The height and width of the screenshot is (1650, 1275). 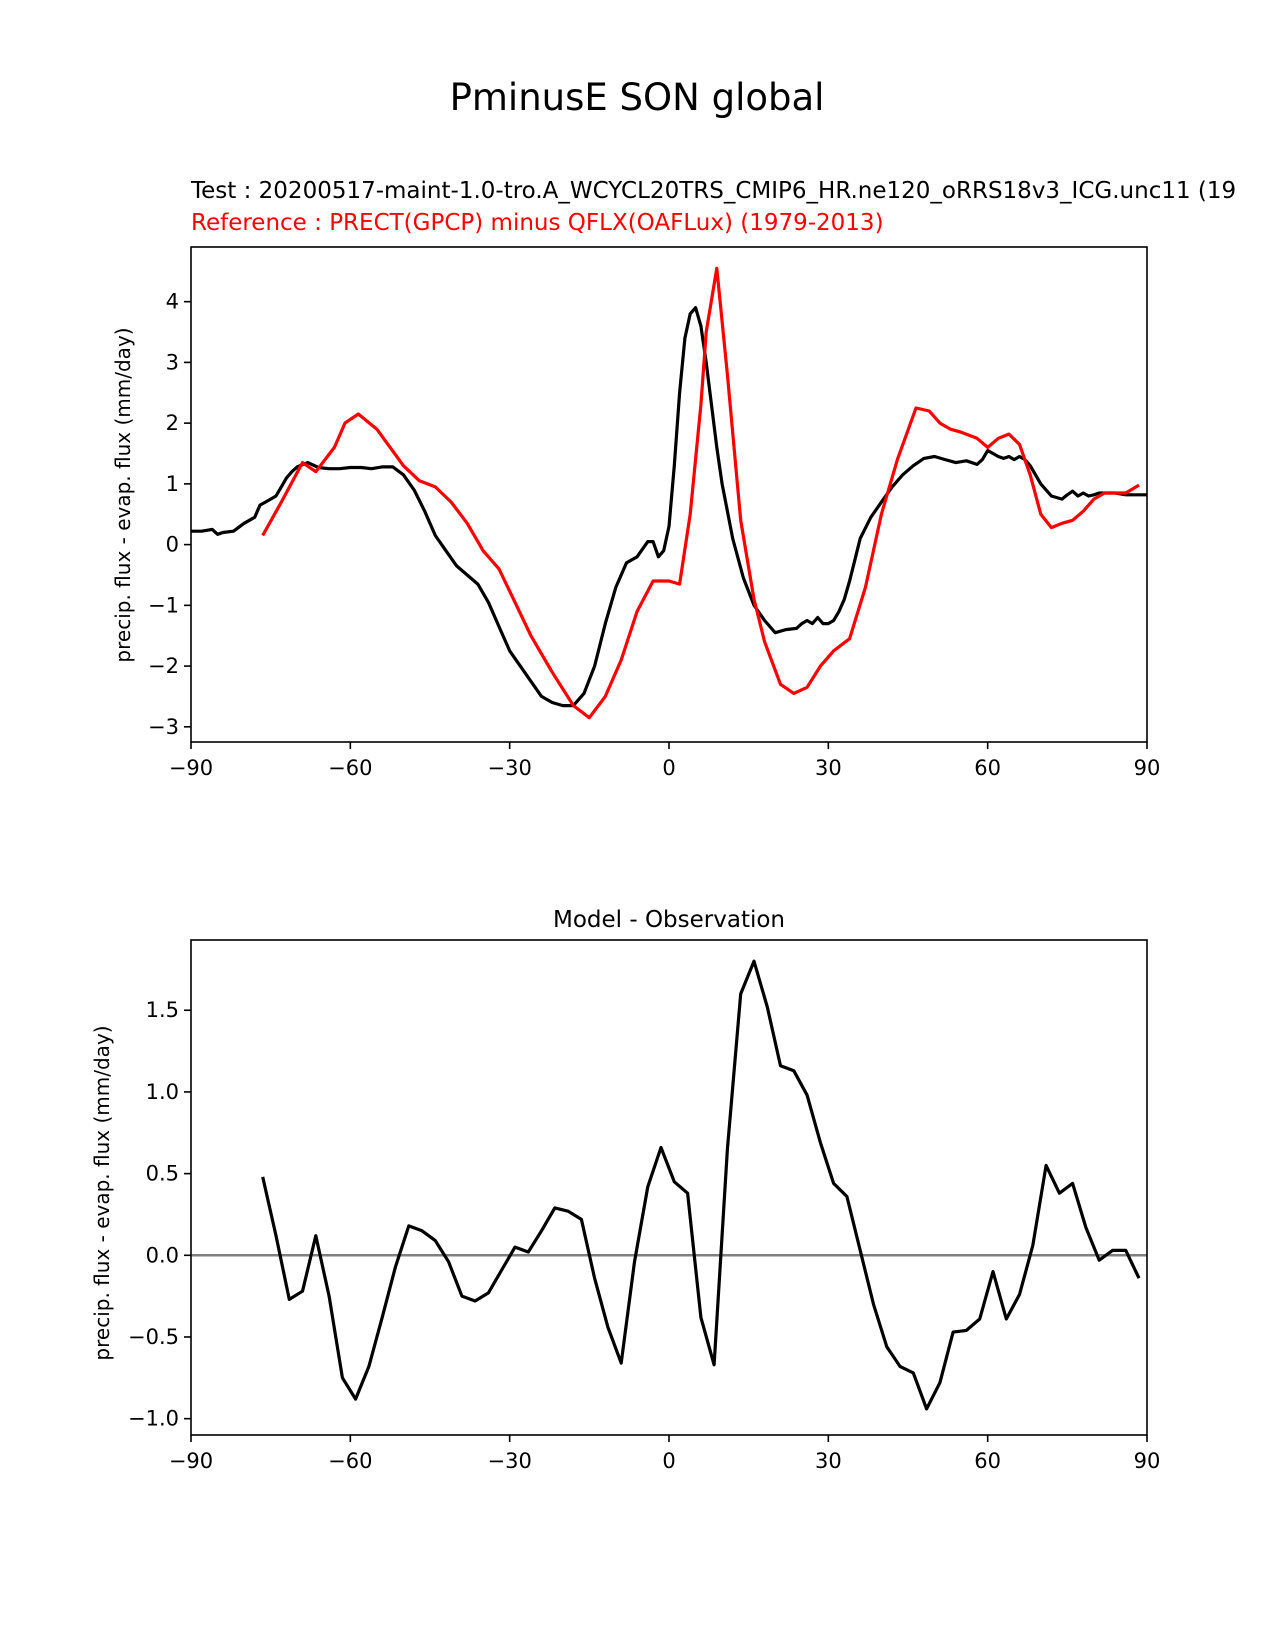 I want to click on bottom-y-tick-label: 0.0, so click(x=162, y=1255).